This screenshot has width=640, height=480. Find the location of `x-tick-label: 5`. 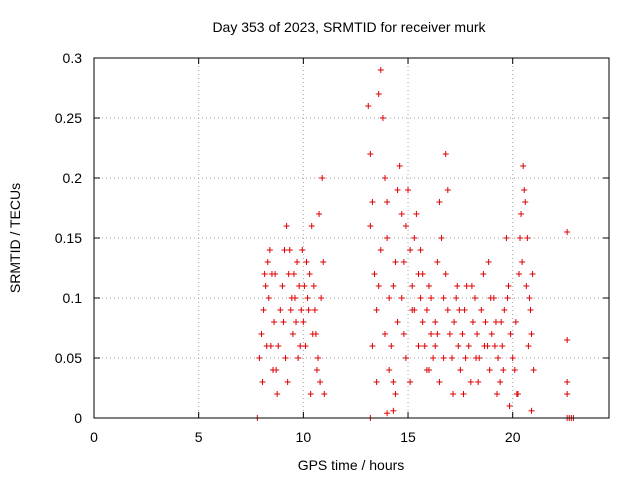

x-tick-label: 5 is located at coordinates (199, 437).